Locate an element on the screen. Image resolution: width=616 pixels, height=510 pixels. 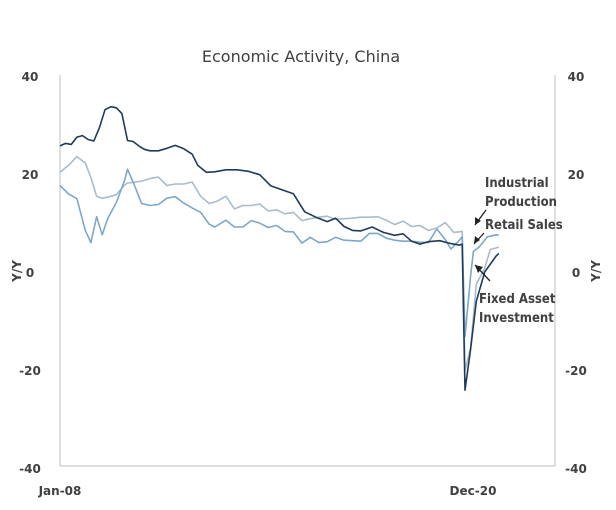
y-tick-label-right-40: 40 is located at coordinates (576, 77).